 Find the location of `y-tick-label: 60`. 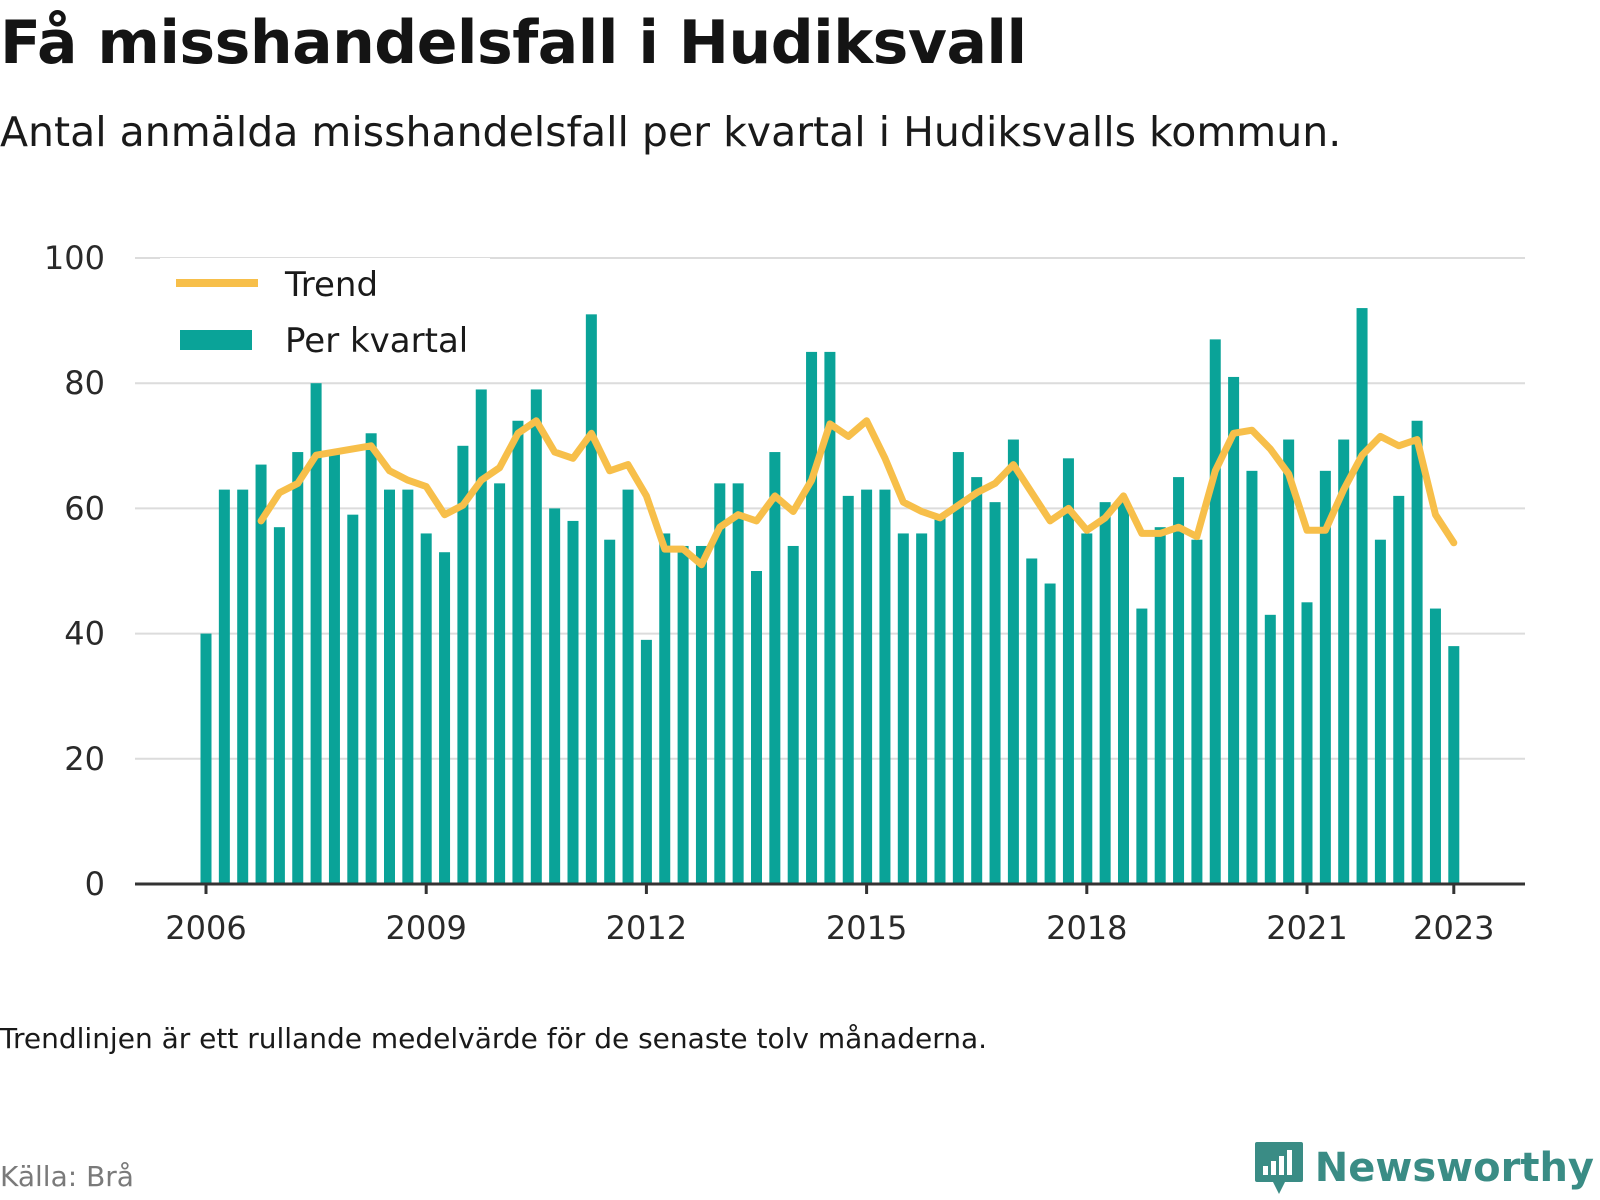

y-tick-label: 60 is located at coordinates (84, 508).